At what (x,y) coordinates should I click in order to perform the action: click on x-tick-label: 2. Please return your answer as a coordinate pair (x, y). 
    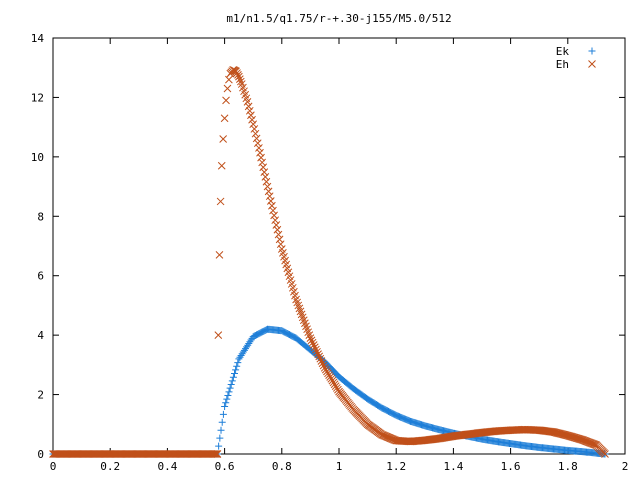
    Looking at the image, I should click on (625, 466).